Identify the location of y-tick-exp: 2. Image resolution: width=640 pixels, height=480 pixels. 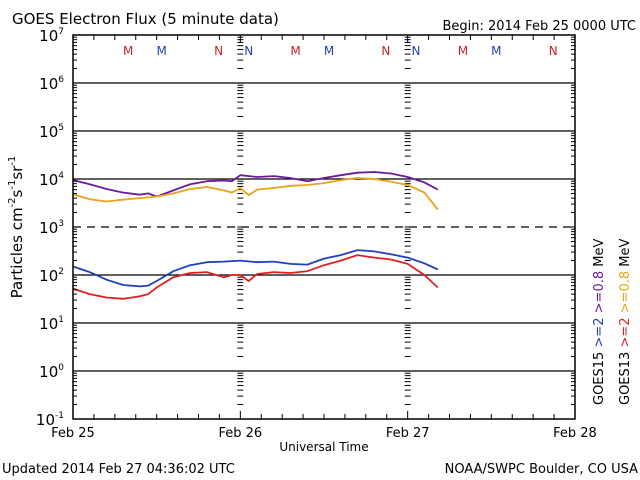
(61, 272).